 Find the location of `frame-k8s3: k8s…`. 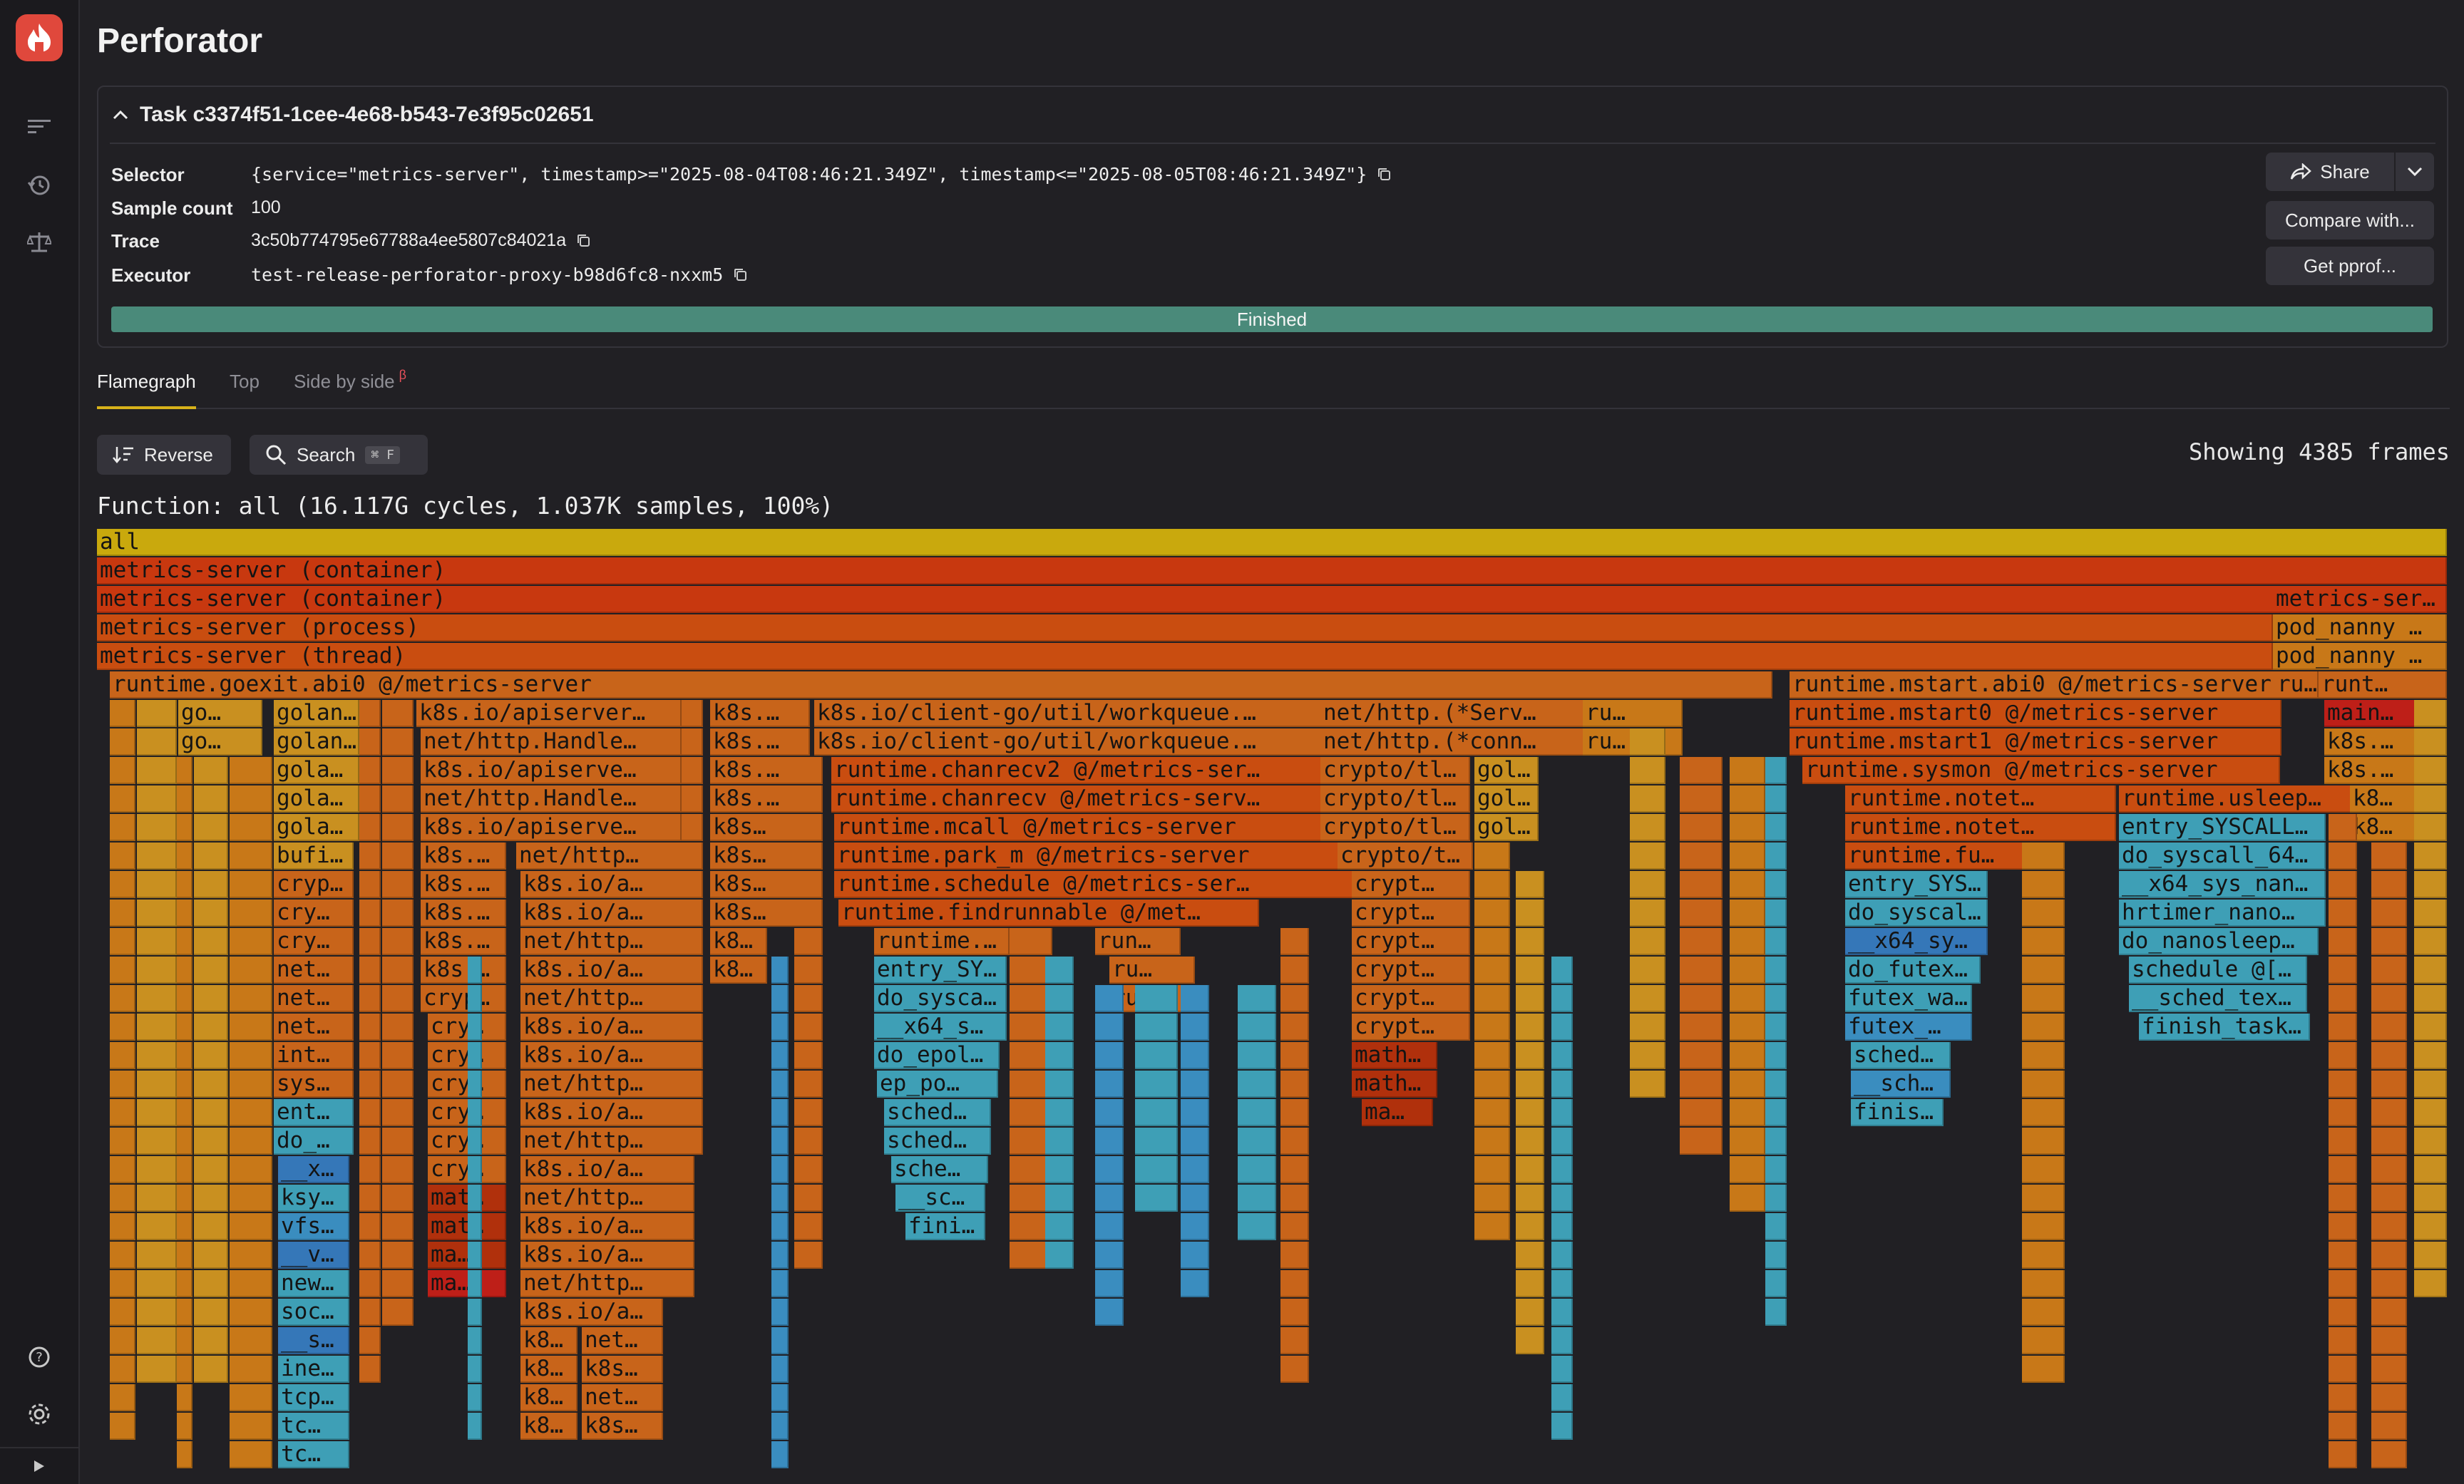

frame-k8s3: k8s… is located at coordinates (760, 827).